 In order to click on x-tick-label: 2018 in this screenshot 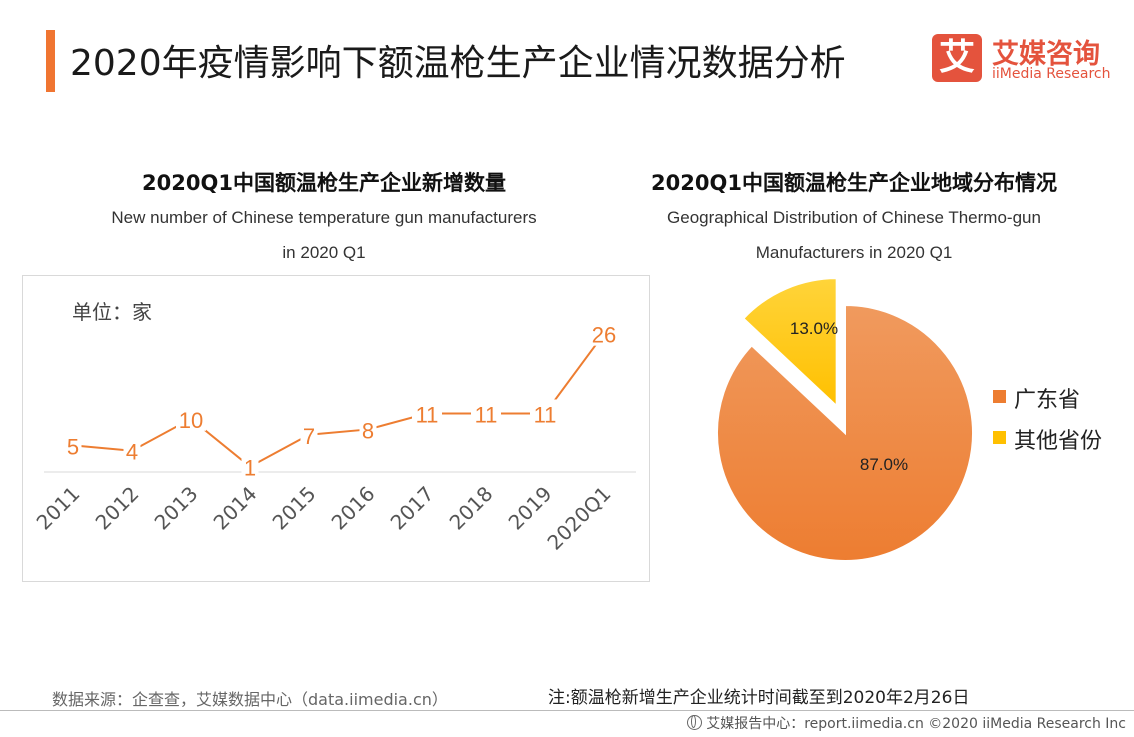, I will do `click(471, 508)`.